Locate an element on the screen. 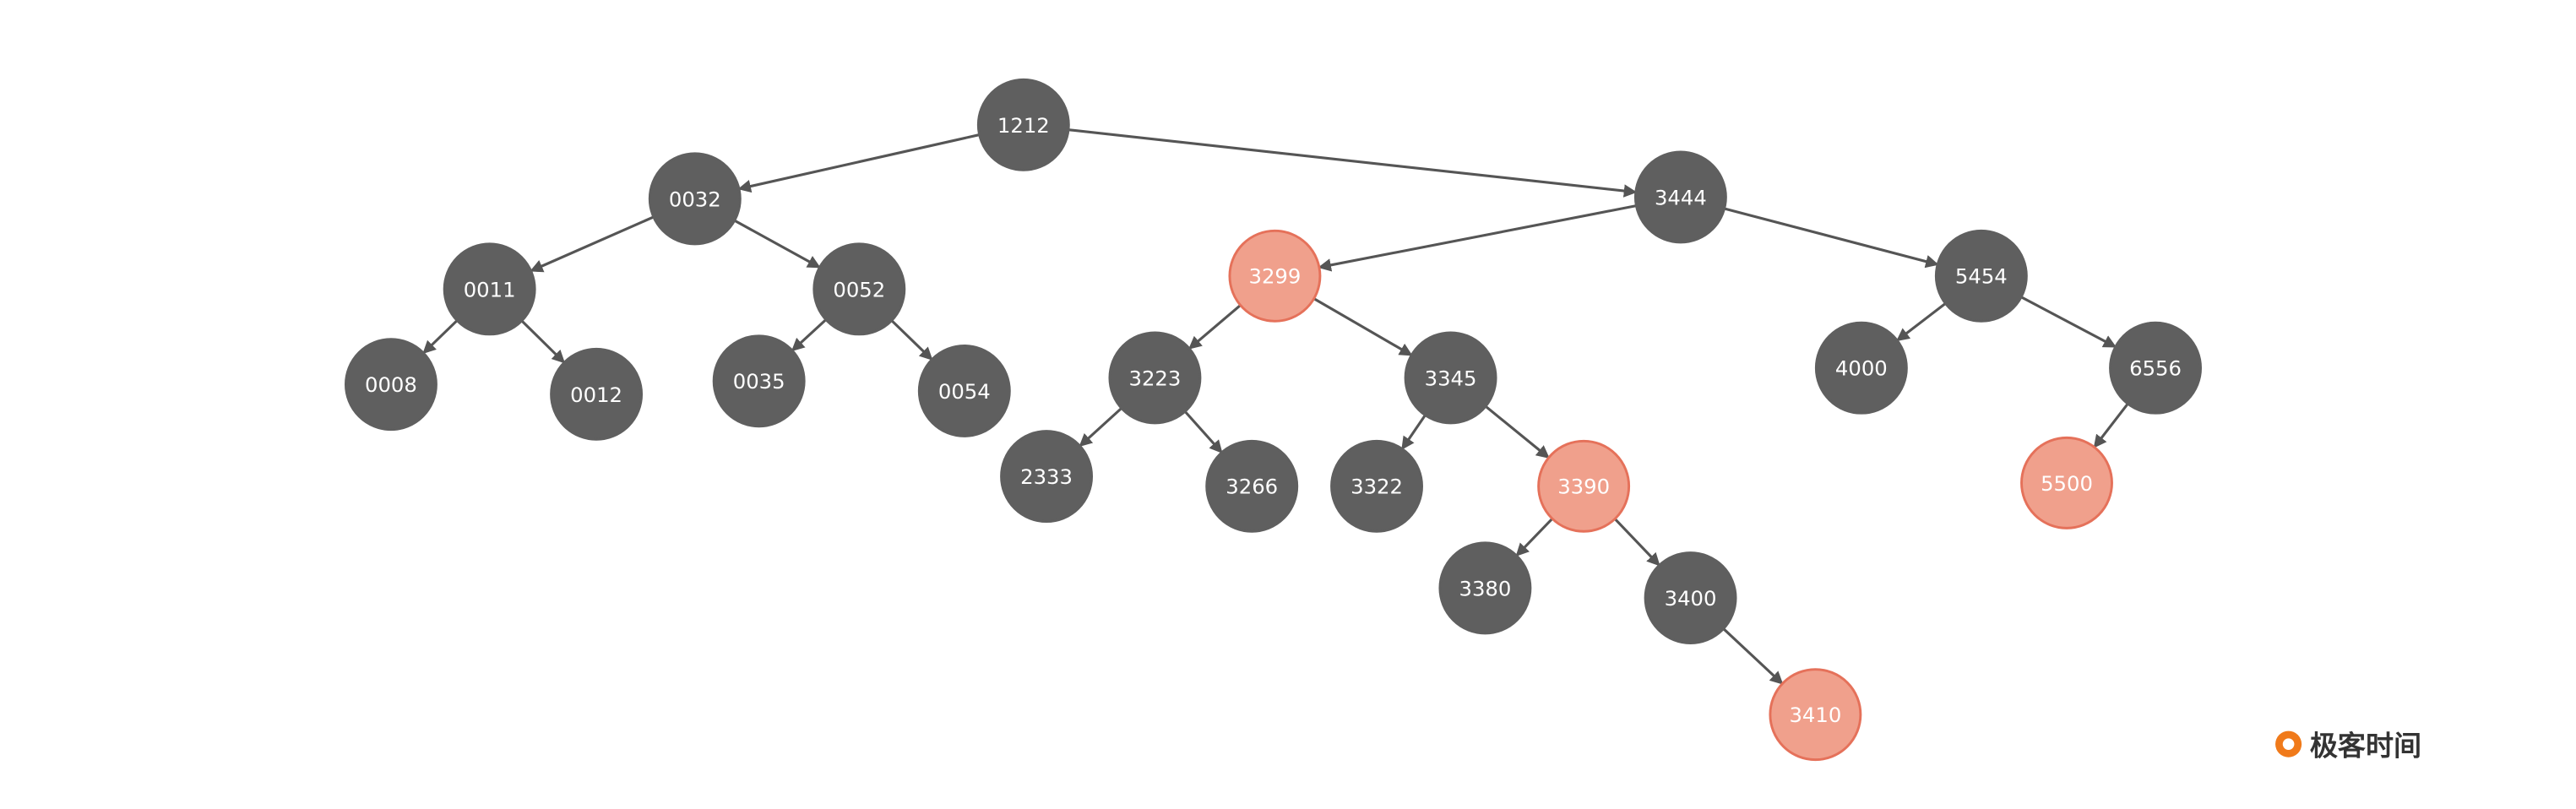 The width and height of the screenshot is (2576, 809). logo: 极客时间 is located at coordinates (2348, 747).